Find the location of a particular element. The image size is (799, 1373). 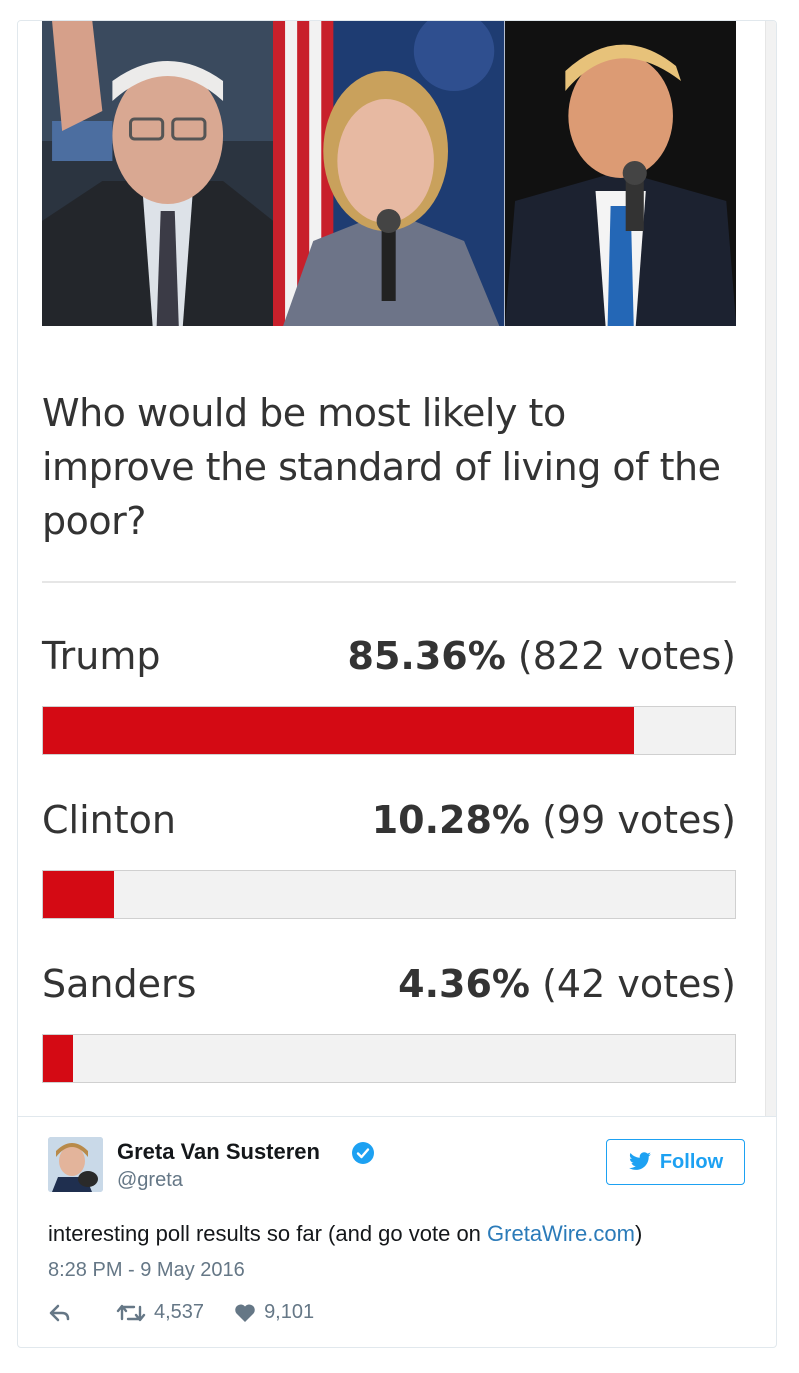

tweet-timestamp: 8:28 PM - 9 May 2016 is located at coordinates (146, 1270).